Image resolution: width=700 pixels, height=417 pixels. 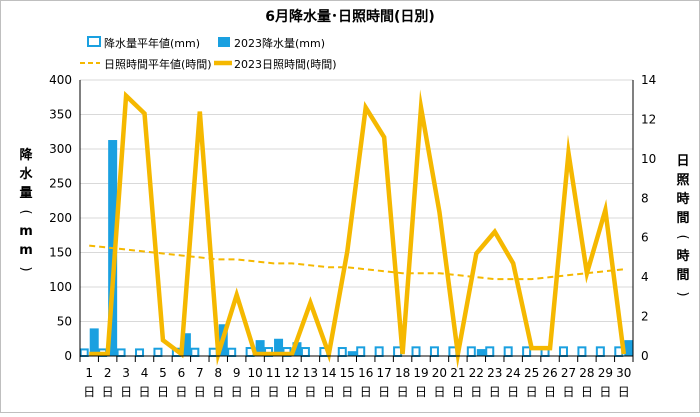 I want to click on left-tick-label: 0, so click(x=68, y=356).